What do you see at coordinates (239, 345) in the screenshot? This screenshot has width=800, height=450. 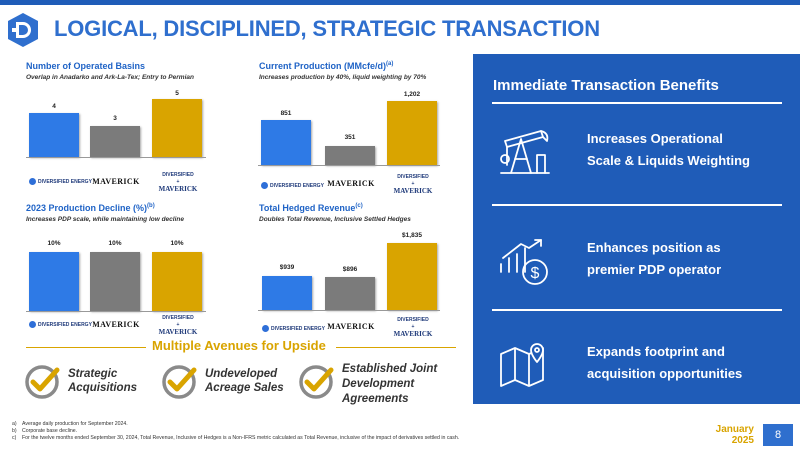 I see `avenues-heading: Multiple Avenues for Upside` at bounding box center [239, 345].